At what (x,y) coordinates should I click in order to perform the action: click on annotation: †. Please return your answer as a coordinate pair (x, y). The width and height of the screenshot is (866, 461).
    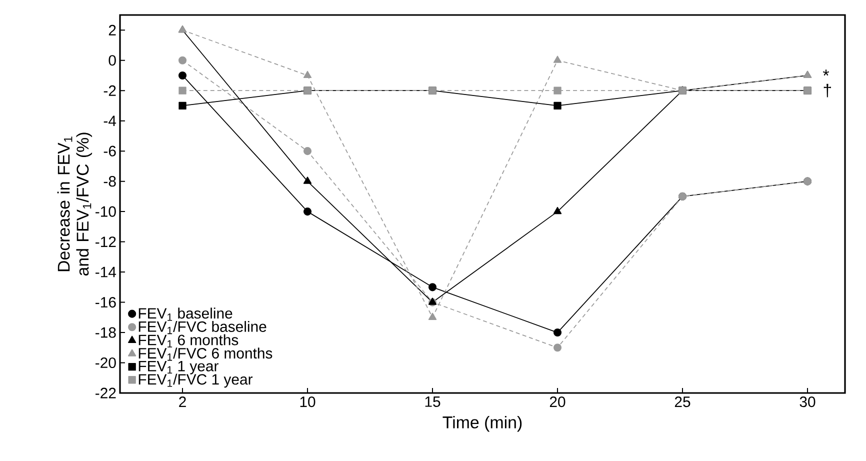
    Looking at the image, I should click on (827, 91).